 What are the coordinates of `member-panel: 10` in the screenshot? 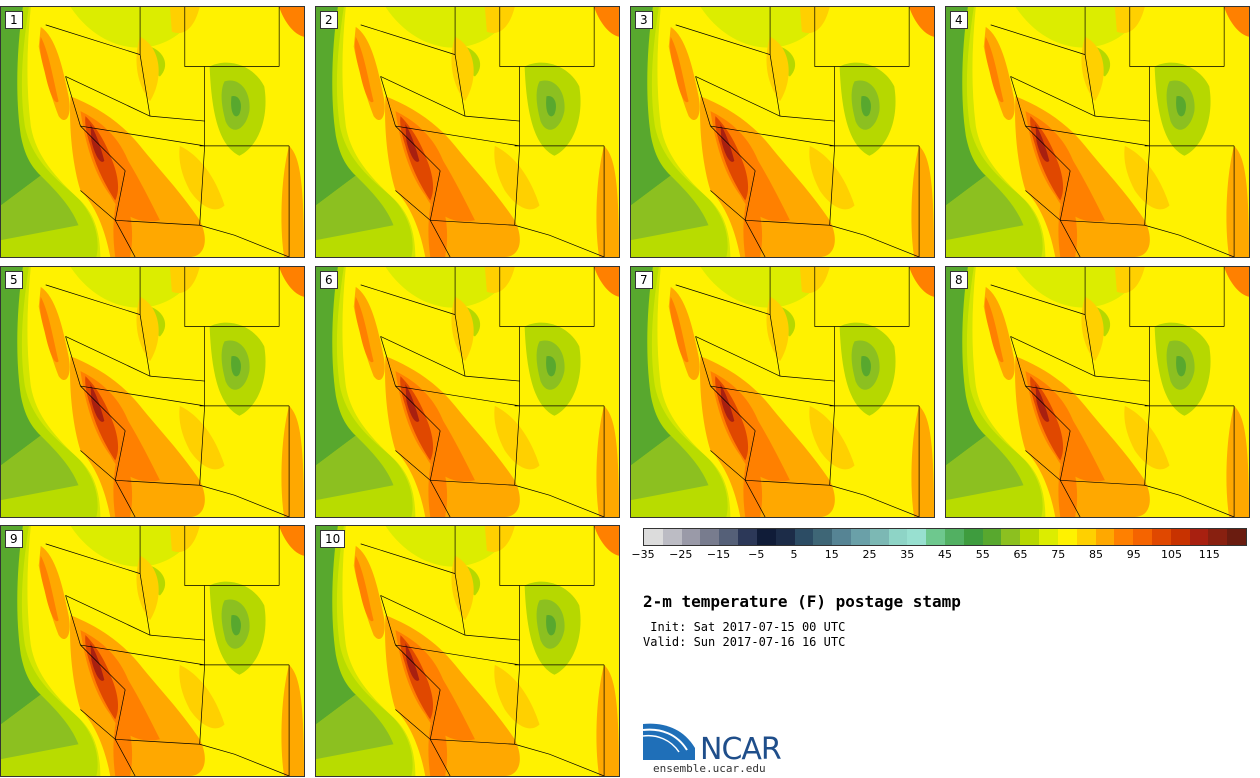 It's located at (467, 651).